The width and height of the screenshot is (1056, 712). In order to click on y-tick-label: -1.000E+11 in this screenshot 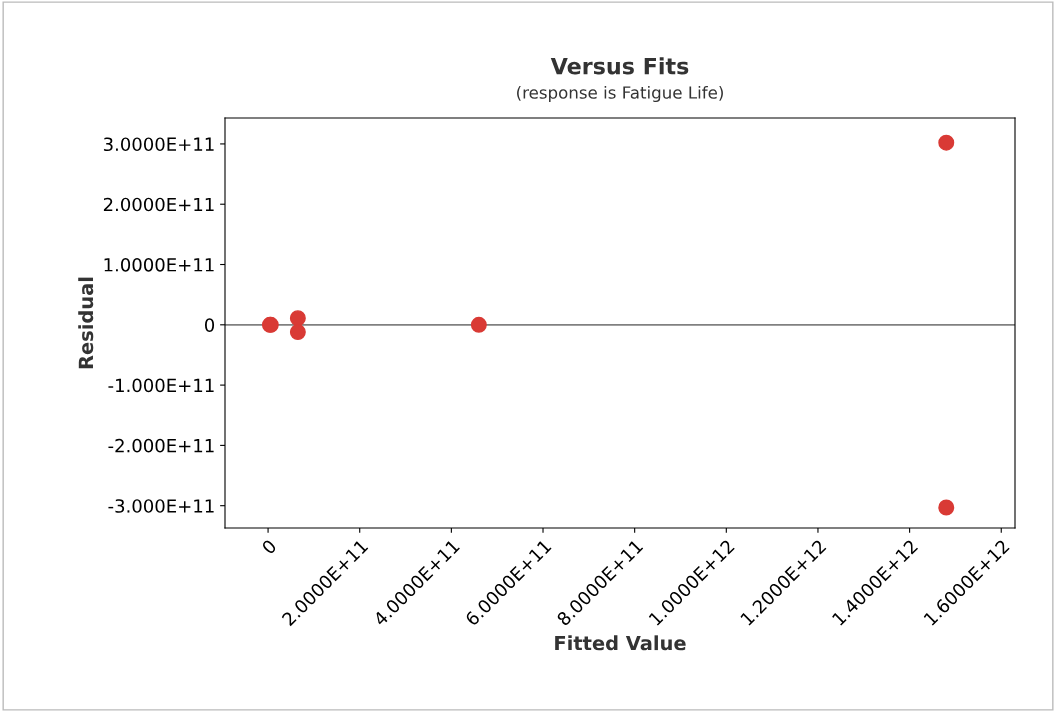, I will do `click(161, 385)`.